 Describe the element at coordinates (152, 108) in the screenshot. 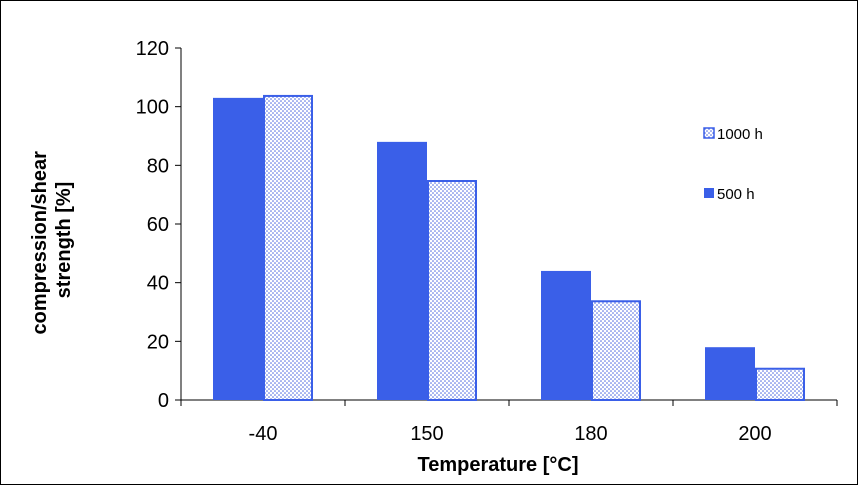

I see `y-tick-label: 100` at that location.